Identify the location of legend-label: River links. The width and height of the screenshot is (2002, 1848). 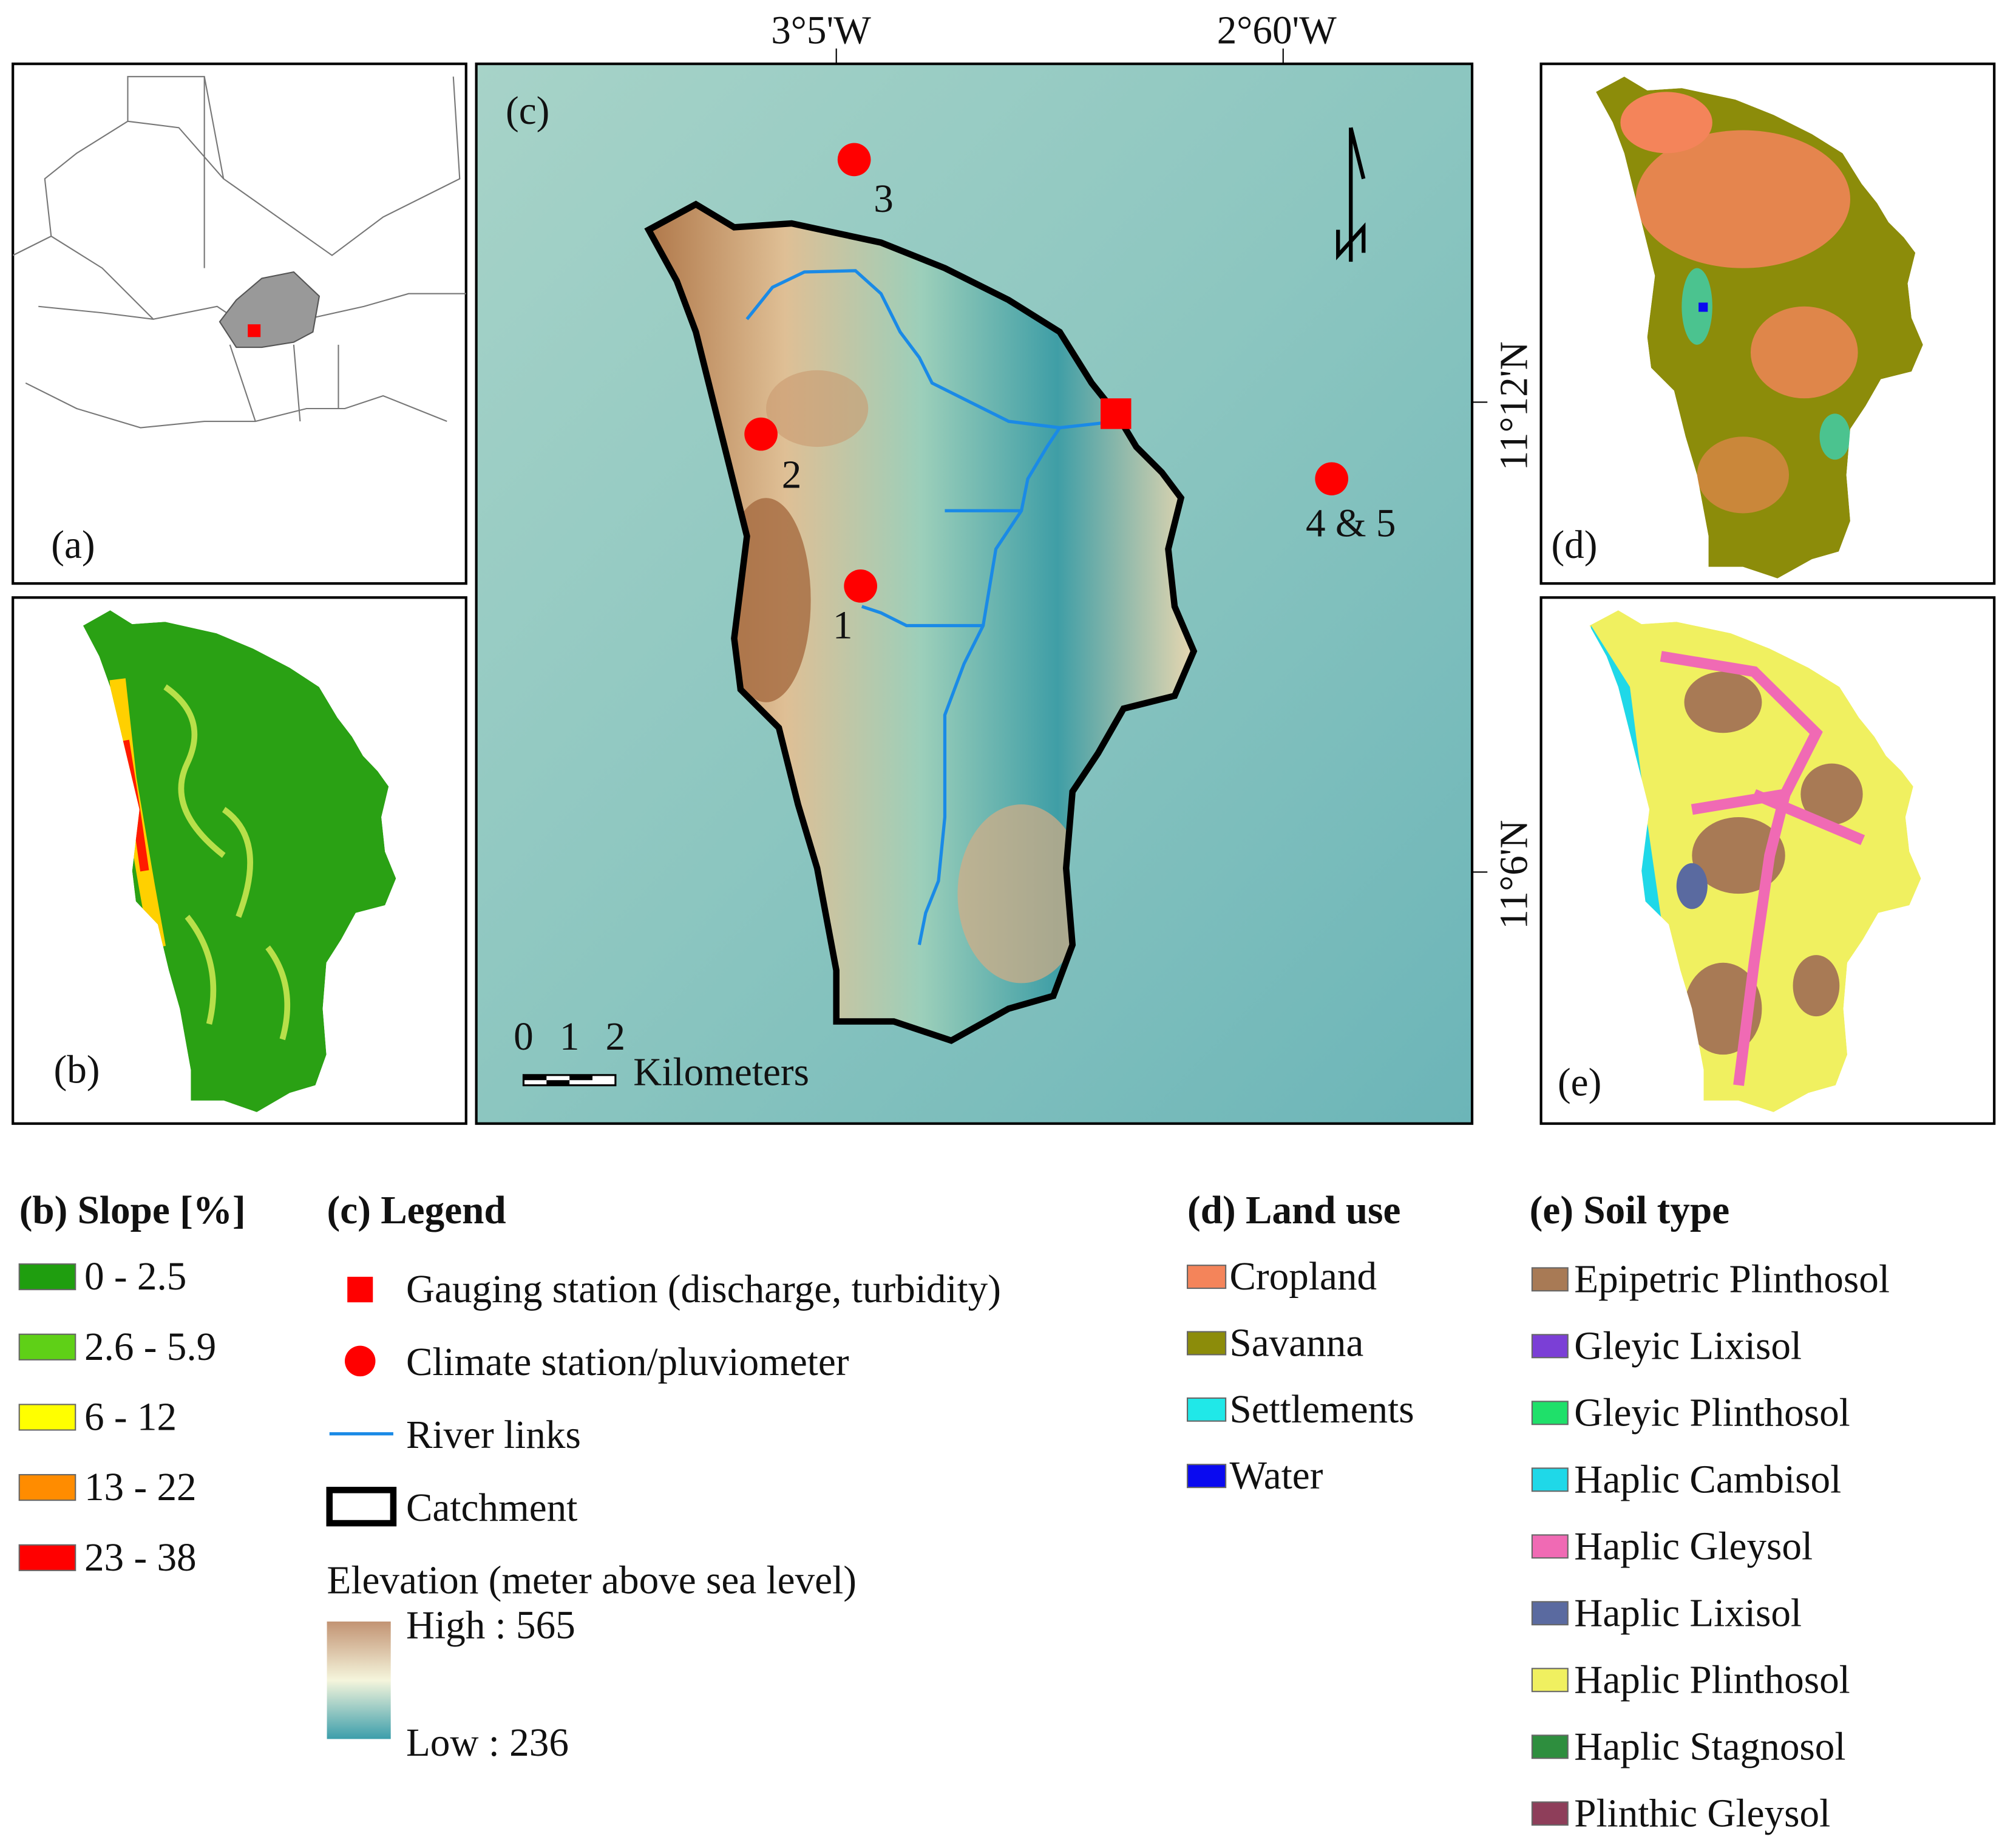
(493, 1435).